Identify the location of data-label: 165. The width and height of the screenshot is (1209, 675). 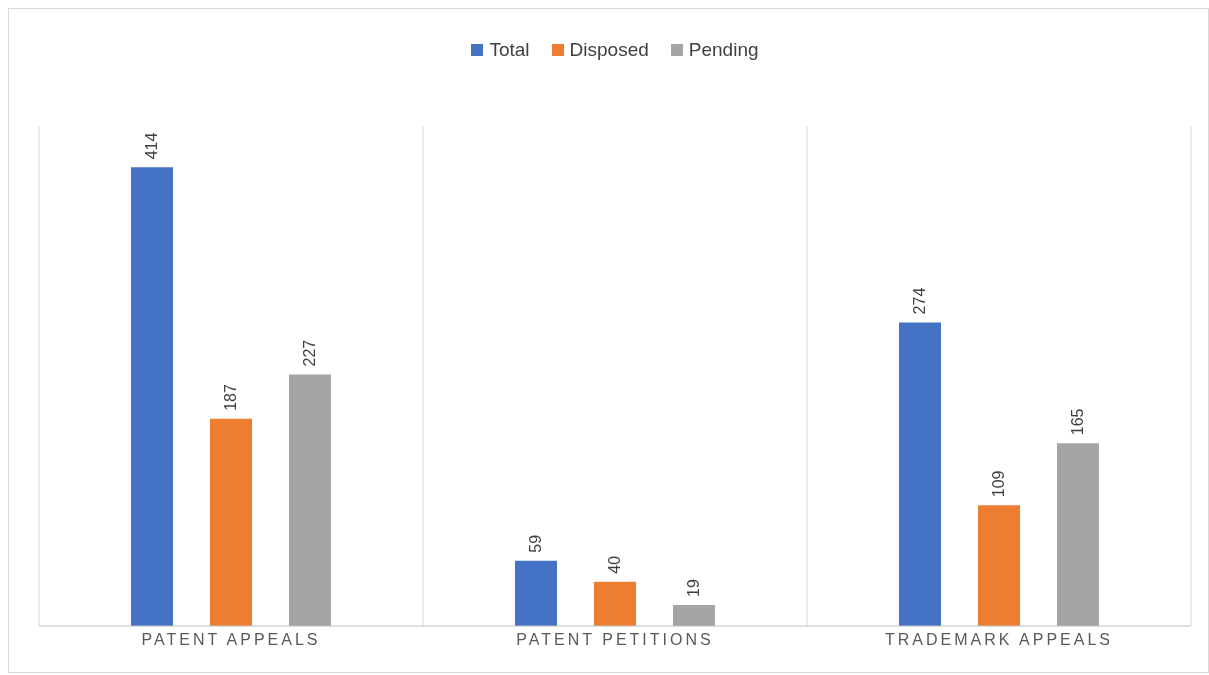
(1078, 422).